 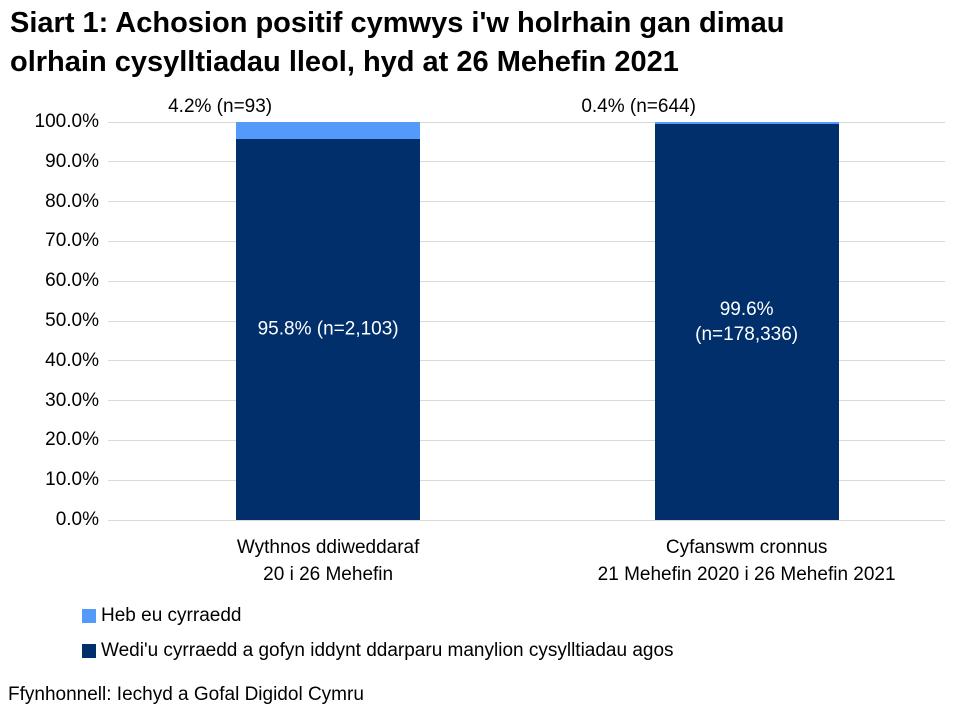 What do you see at coordinates (220, 106) in the screenshot?
I see `bar-value-label: 4.2% (n=93)` at bounding box center [220, 106].